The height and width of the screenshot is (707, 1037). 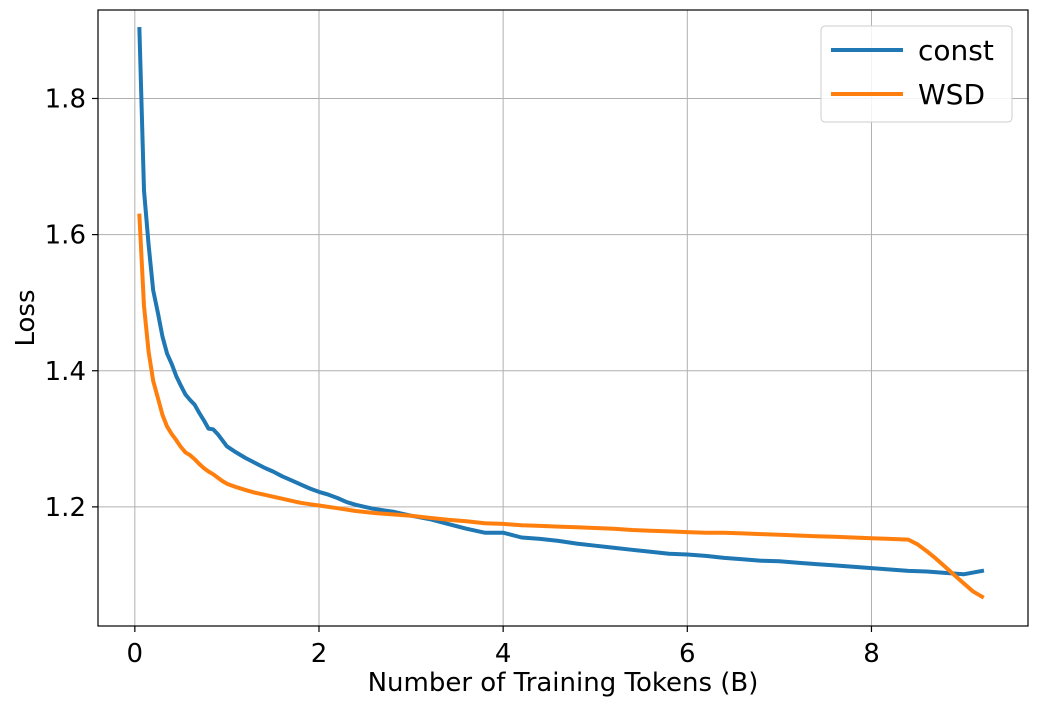 I want to click on x-tick-label: 2, so click(x=319, y=654).